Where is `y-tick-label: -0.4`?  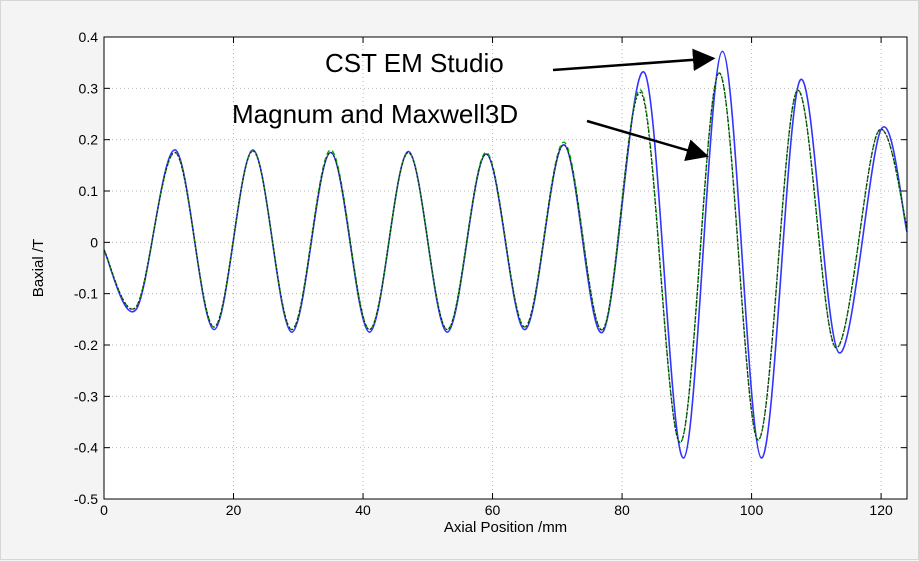
y-tick-label: -0.4 is located at coordinates (86, 448).